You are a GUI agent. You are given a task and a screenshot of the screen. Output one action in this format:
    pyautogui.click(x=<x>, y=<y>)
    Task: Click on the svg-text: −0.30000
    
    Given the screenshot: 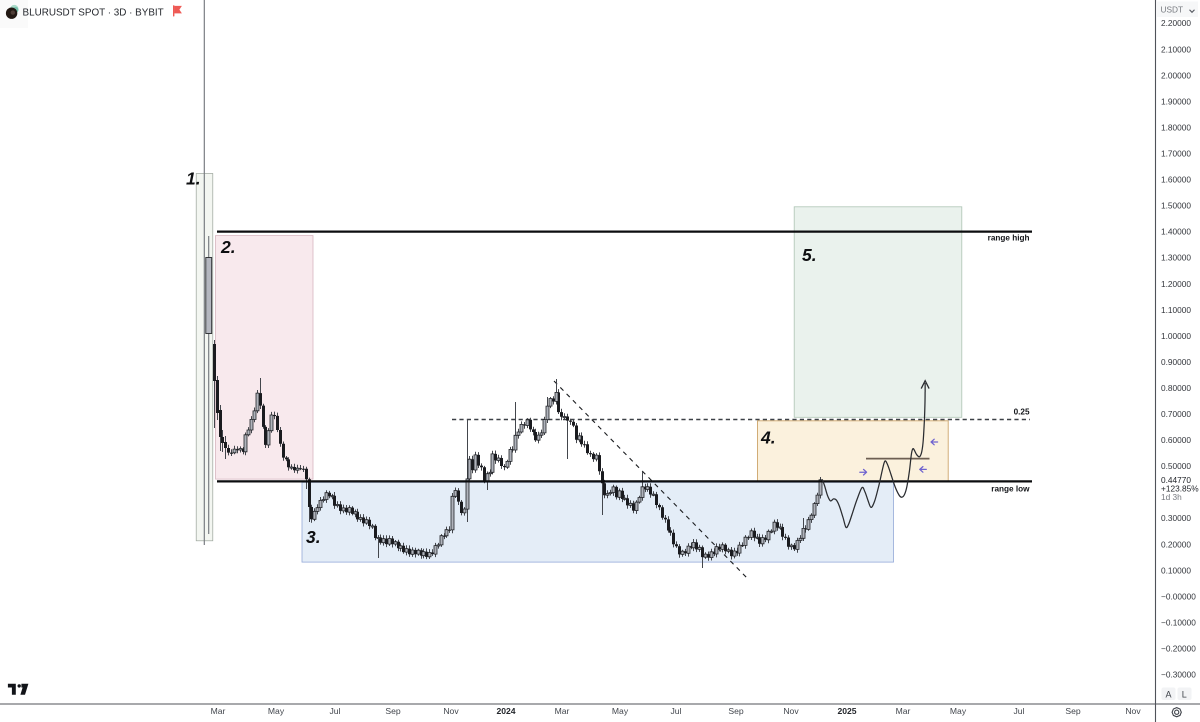 What is the action you would take?
    pyautogui.click(x=1178, y=675)
    